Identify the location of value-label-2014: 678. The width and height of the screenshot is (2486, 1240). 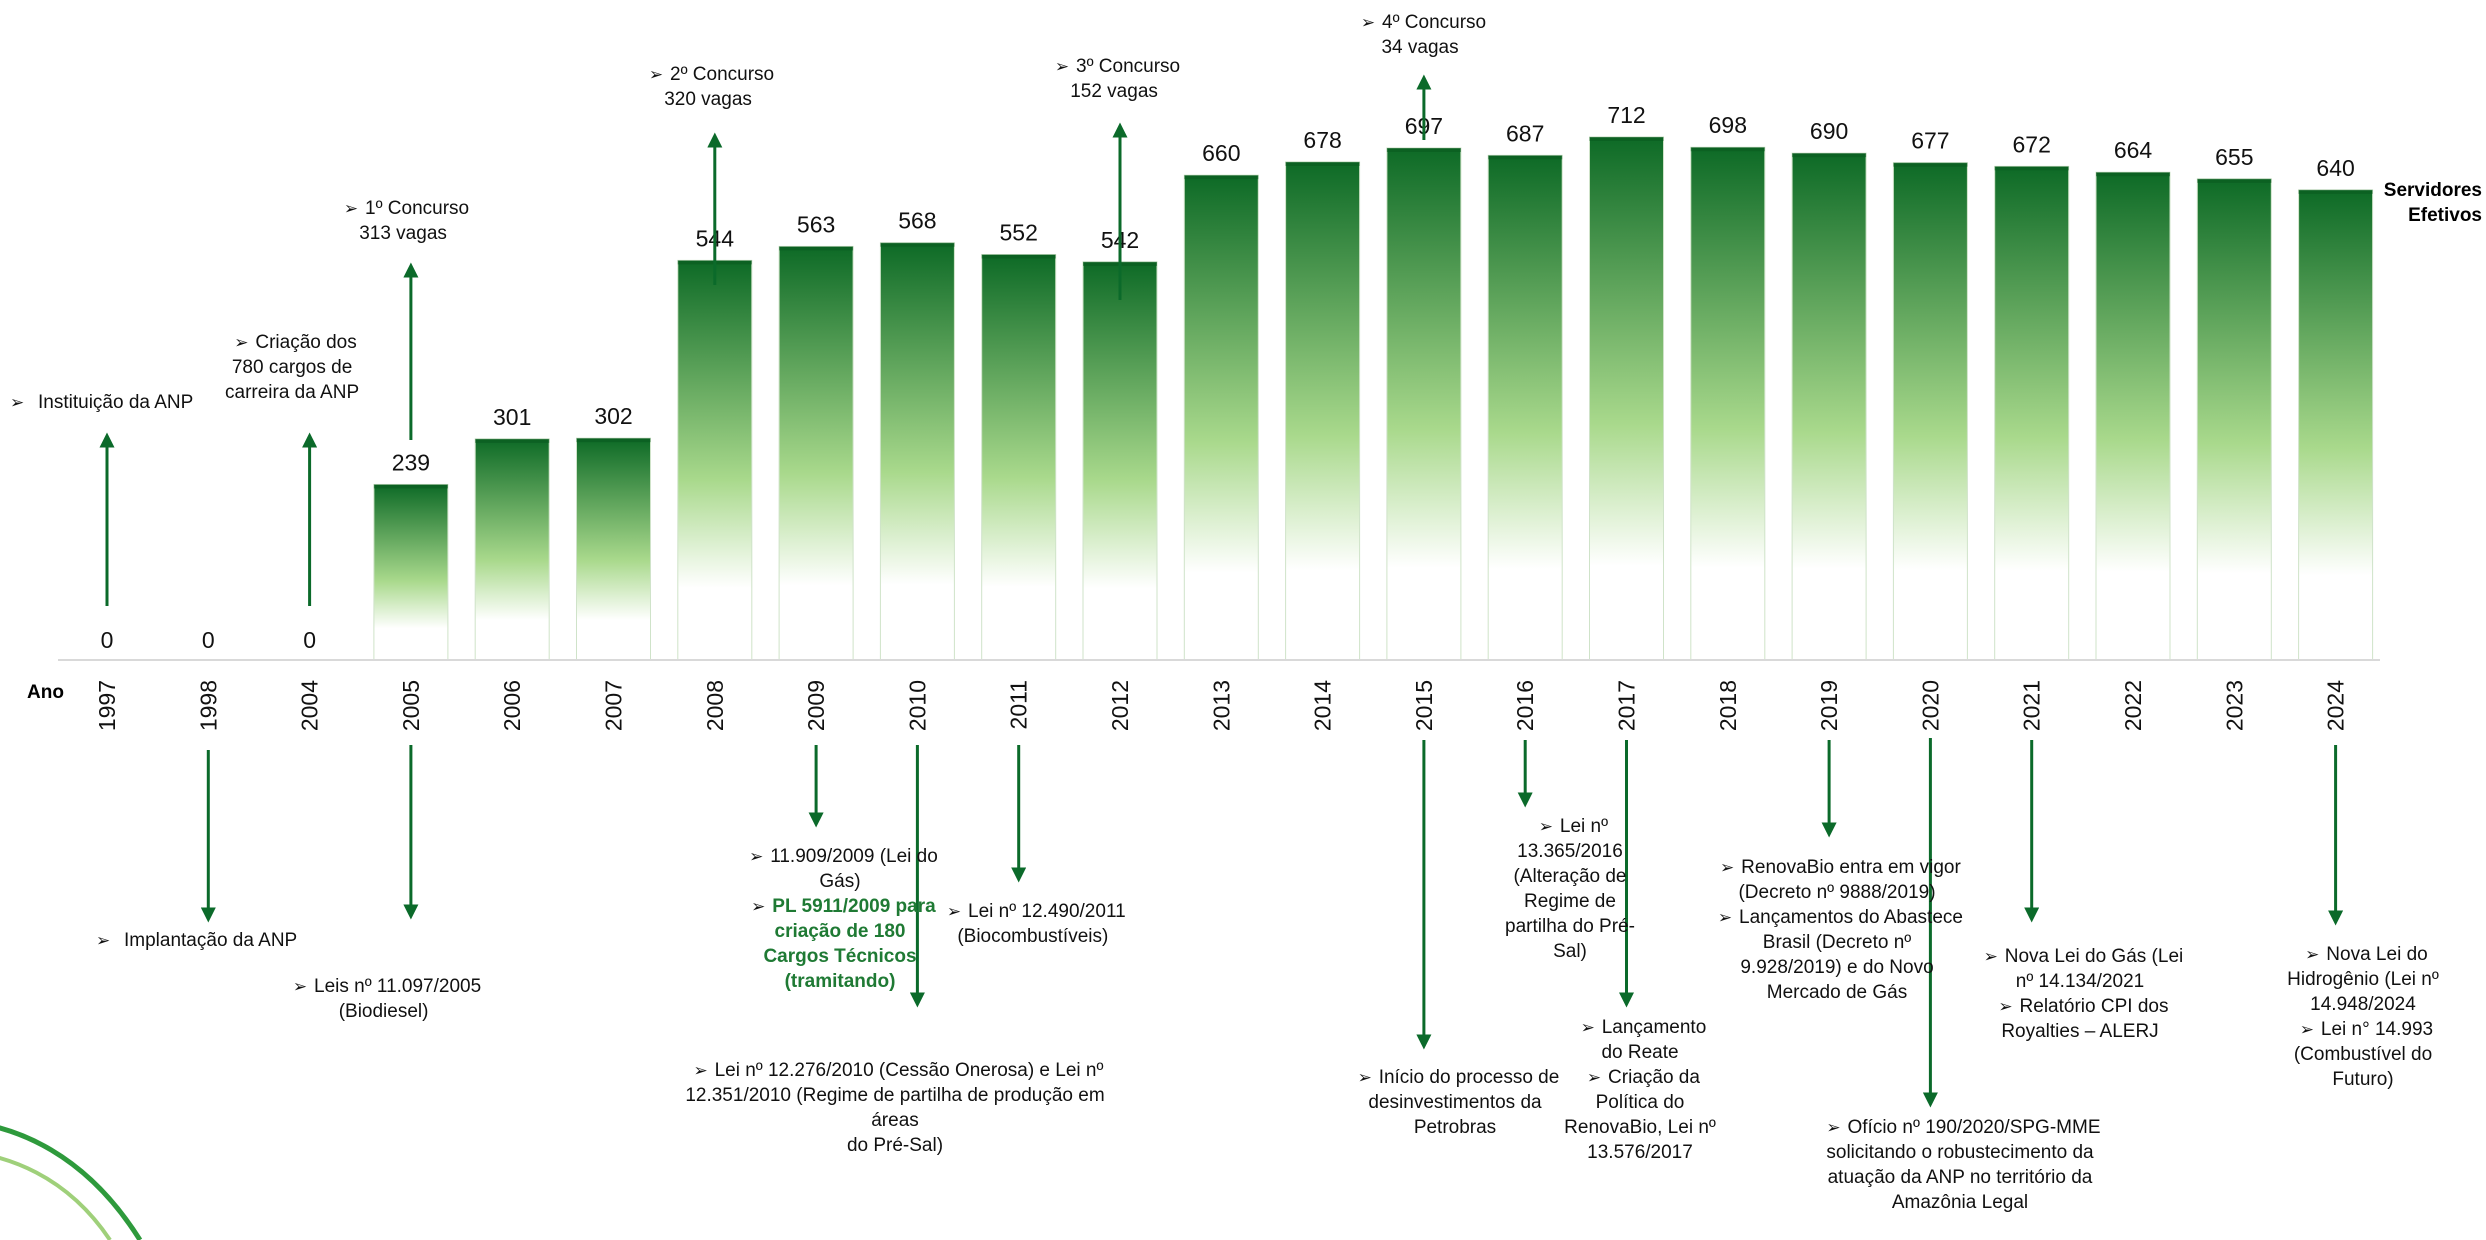
(1322, 140).